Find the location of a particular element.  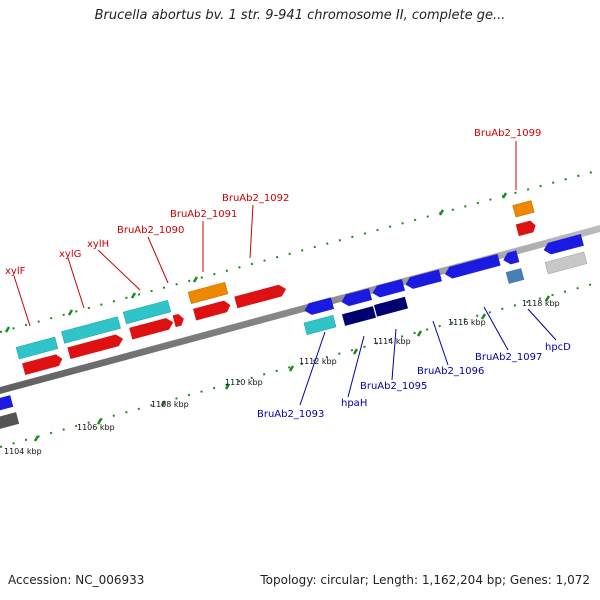

ruler-label: 1116 kbp is located at coordinates (467, 322).